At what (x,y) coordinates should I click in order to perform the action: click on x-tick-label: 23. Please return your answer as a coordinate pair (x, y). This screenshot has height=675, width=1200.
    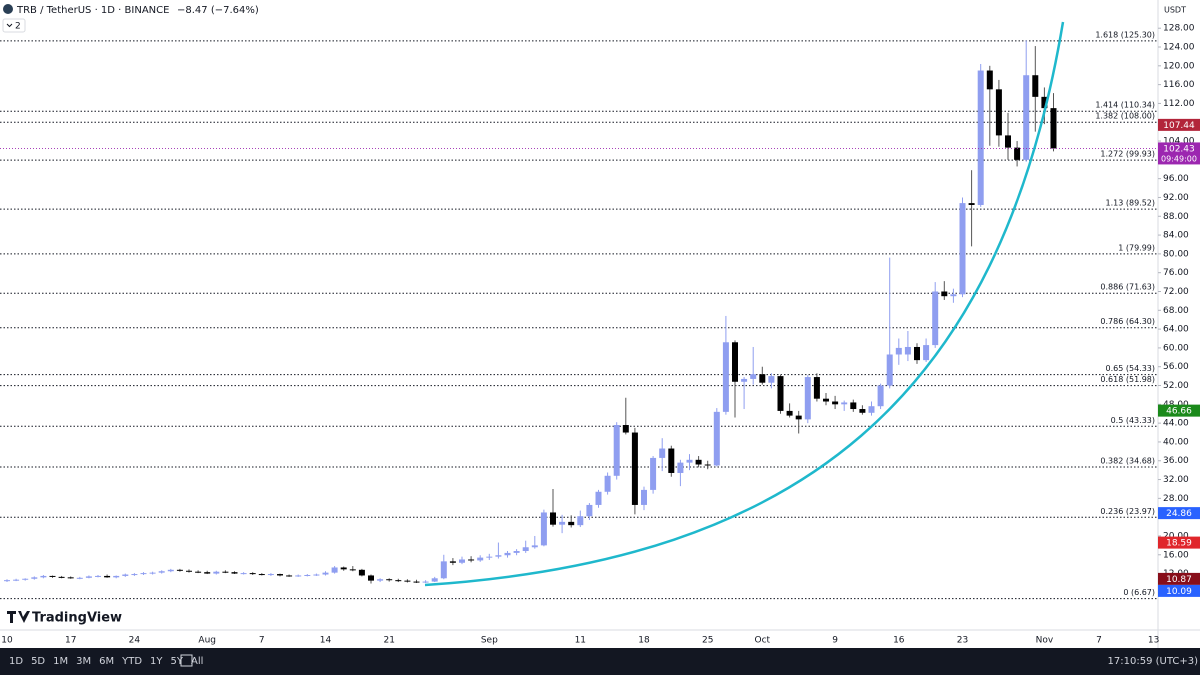
    Looking at the image, I should click on (962, 641).